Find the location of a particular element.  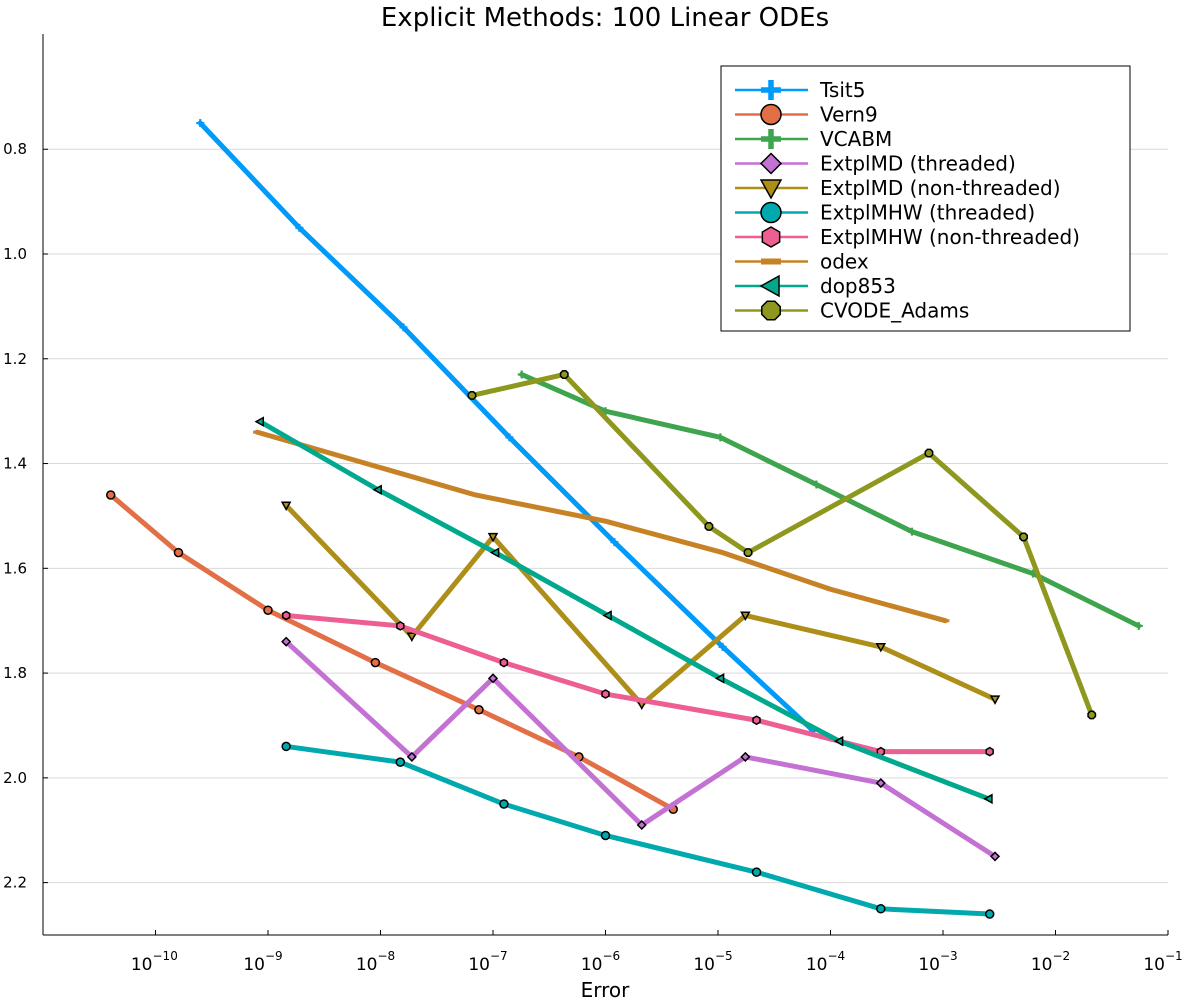

y-tick-label: 2.0 is located at coordinates (15, 778).